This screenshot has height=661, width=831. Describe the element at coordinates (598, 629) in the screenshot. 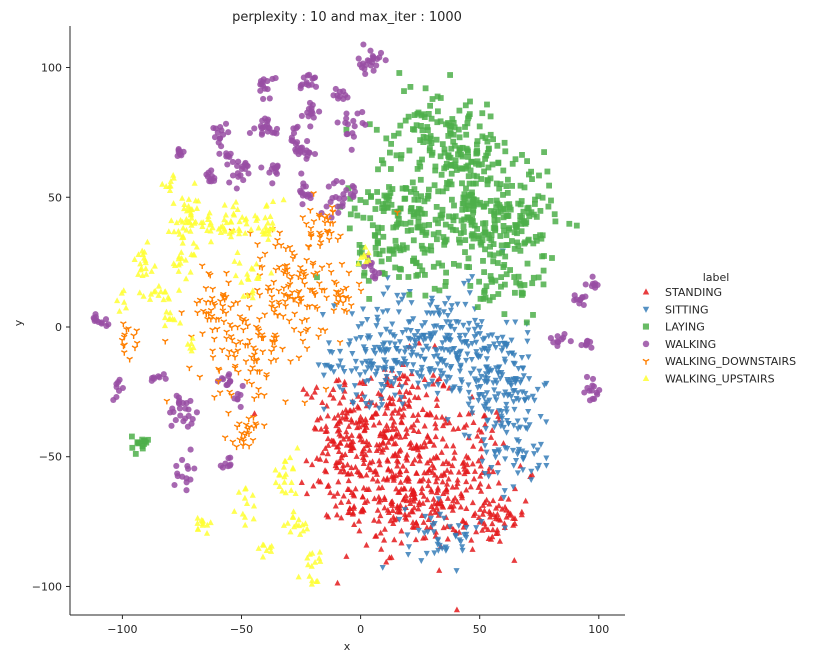

I see `x-tick-label: 100` at that location.